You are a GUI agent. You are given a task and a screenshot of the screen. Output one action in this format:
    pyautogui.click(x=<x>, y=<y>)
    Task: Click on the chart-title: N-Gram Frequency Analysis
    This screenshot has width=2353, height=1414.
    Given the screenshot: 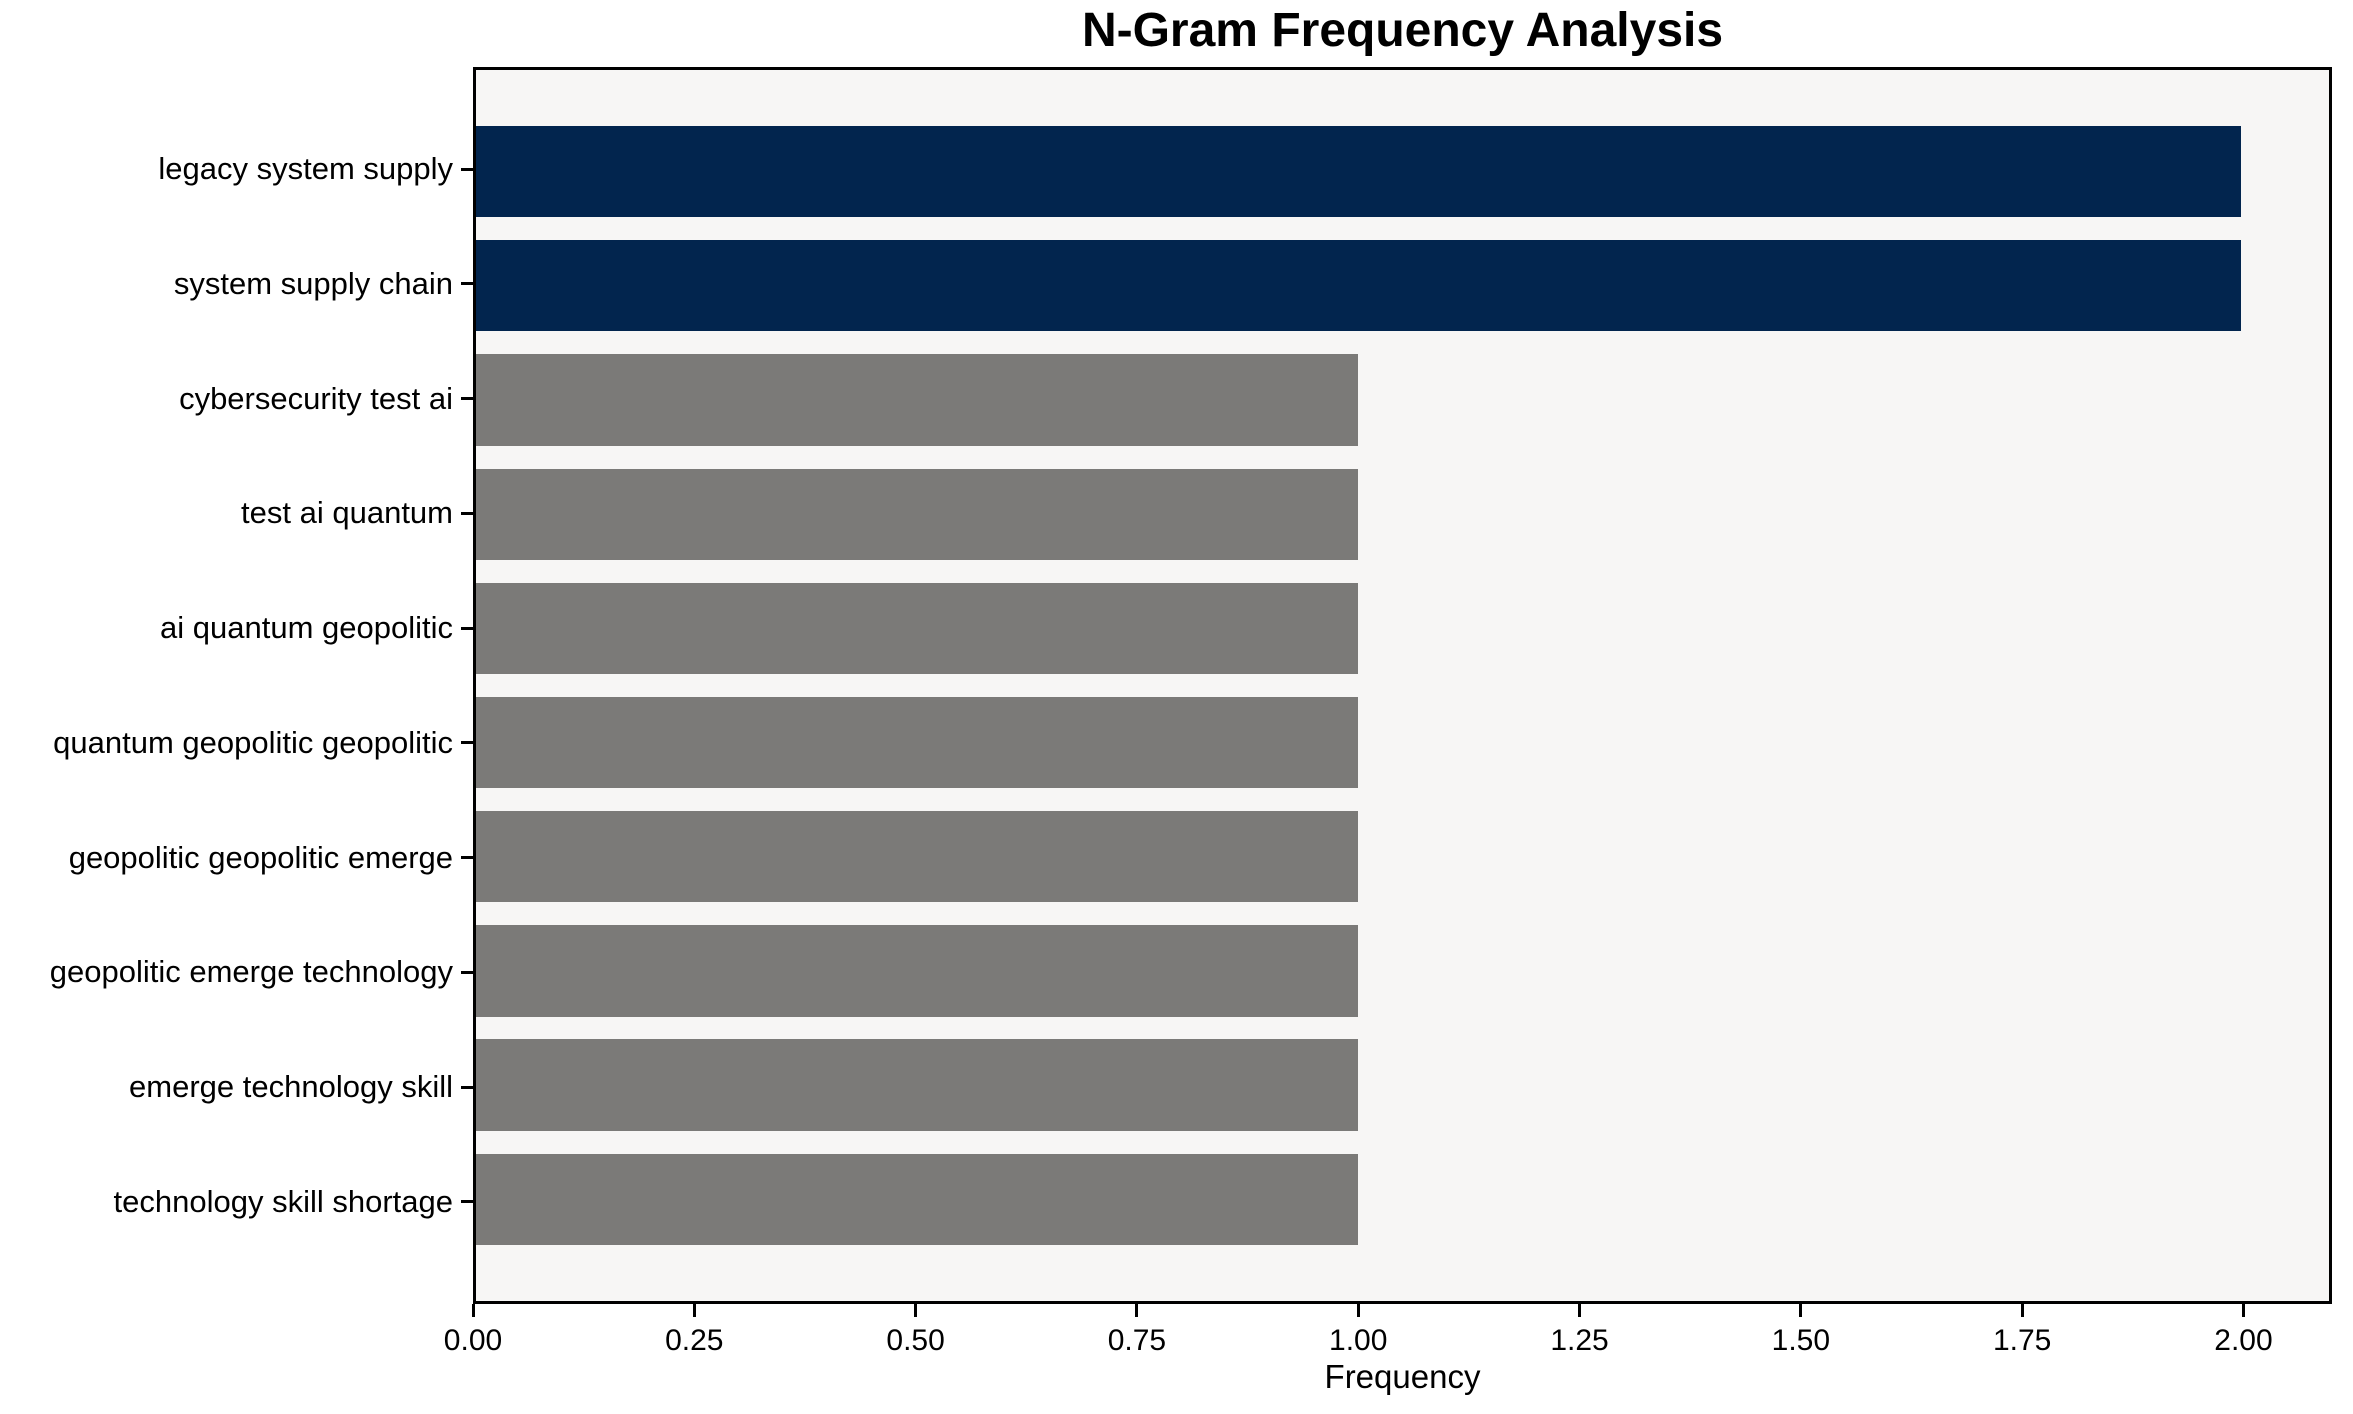 What is the action you would take?
    pyautogui.click(x=1402, y=30)
    